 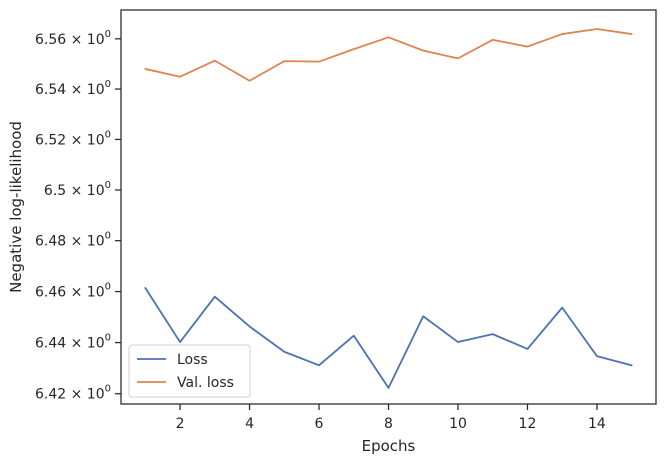 I want to click on legend-label-val-loss: Val. loss, so click(x=205, y=383).